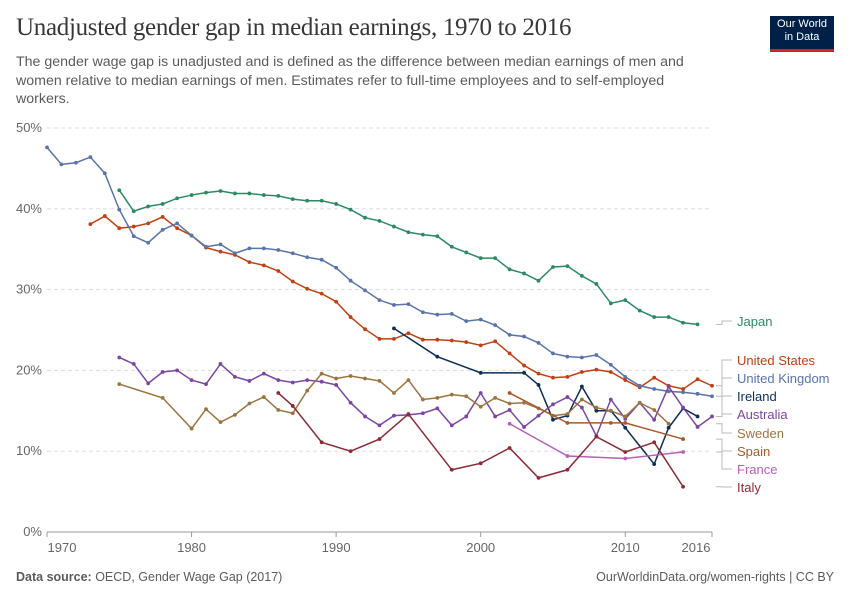  I want to click on owid-logo: Our World in Data, so click(802, 34).